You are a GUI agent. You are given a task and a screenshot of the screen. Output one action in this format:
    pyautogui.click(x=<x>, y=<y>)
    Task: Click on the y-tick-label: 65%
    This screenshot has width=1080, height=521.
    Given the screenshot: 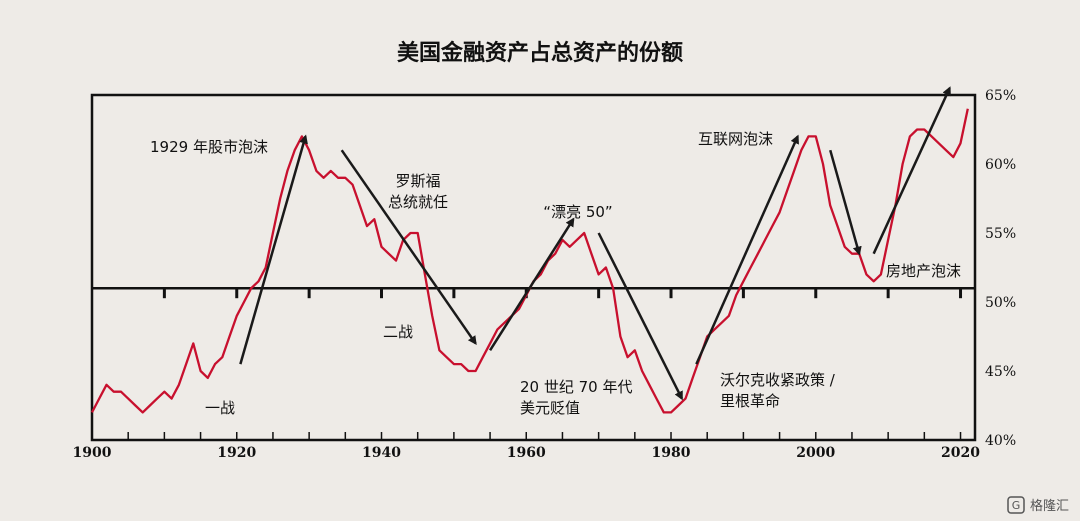 What is the action you would take?
    pyautogui.click(x=1000, y=96)
    